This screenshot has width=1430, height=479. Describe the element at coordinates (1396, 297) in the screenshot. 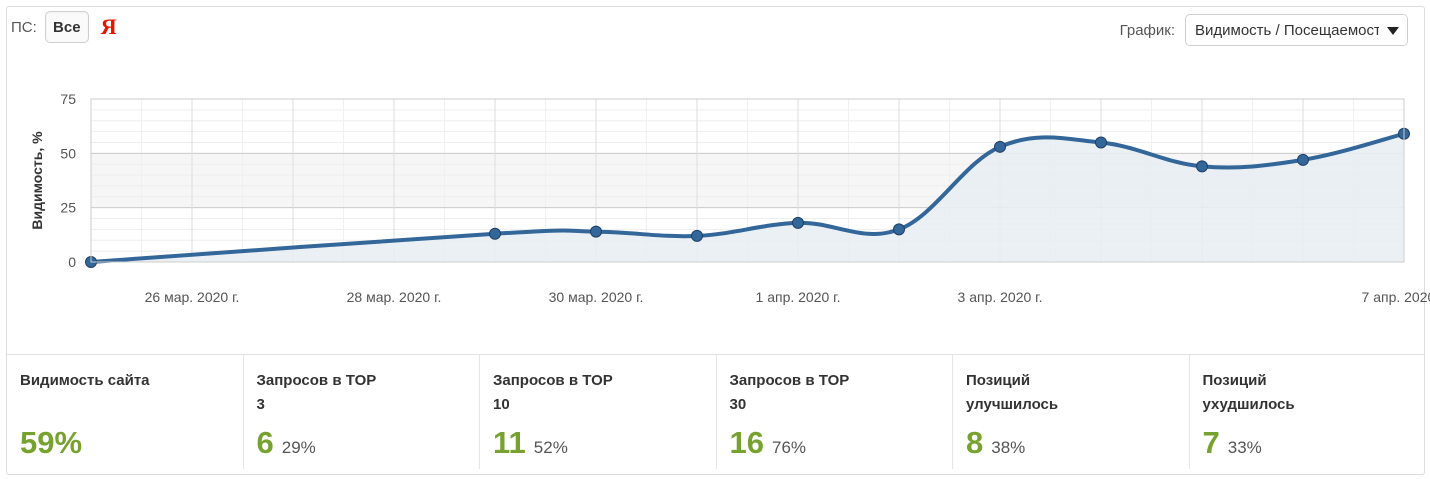

I see `x-tick-label: 7 апр. 2020 г.` at that location.